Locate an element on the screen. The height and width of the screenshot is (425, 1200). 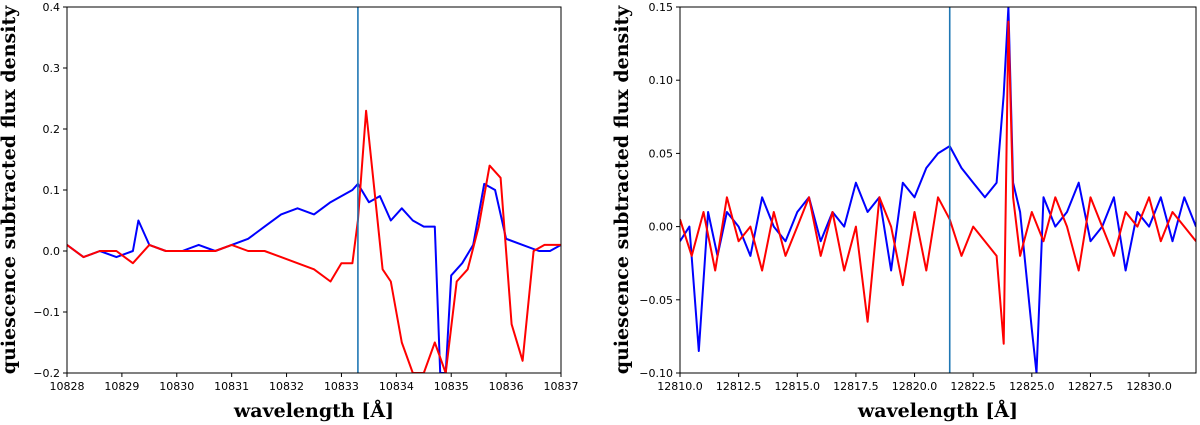
right-y-tick-label: −0.10 is located at coordinates (656, 373).